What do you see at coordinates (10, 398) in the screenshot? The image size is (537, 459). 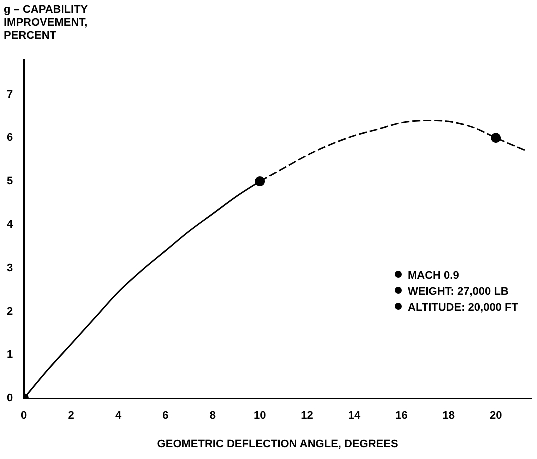 I see `y-tick-label: 0` at bounding box center [10, 398].